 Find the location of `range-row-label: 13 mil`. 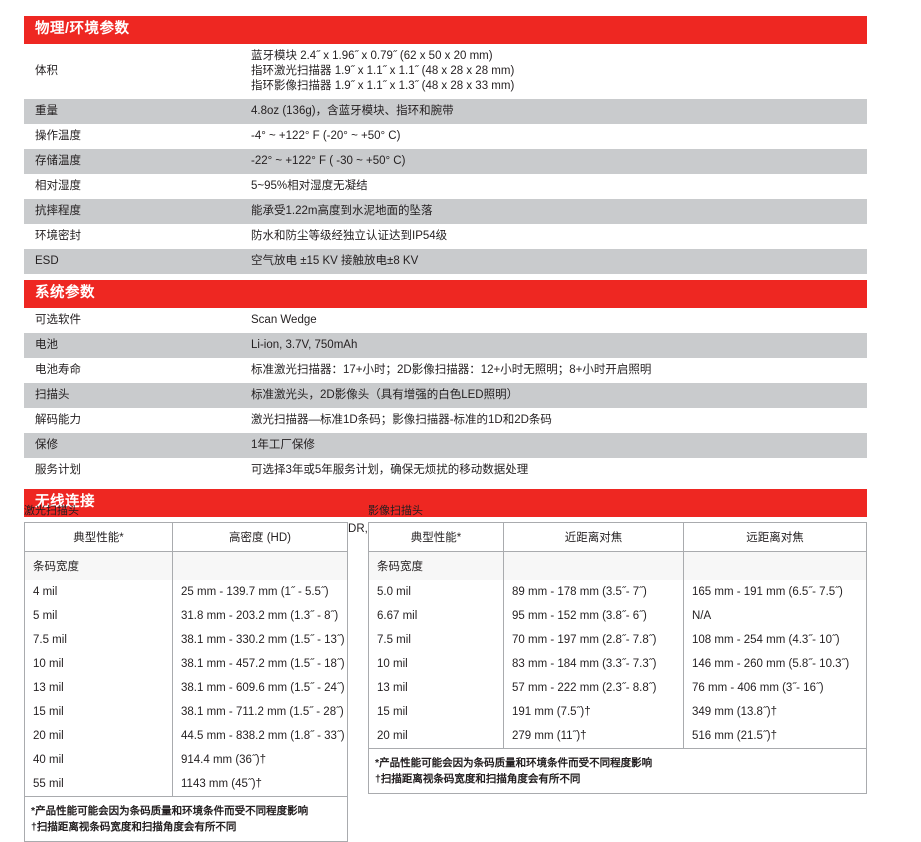

range-row-label: 13 mil is located at coordinates (98, 688).